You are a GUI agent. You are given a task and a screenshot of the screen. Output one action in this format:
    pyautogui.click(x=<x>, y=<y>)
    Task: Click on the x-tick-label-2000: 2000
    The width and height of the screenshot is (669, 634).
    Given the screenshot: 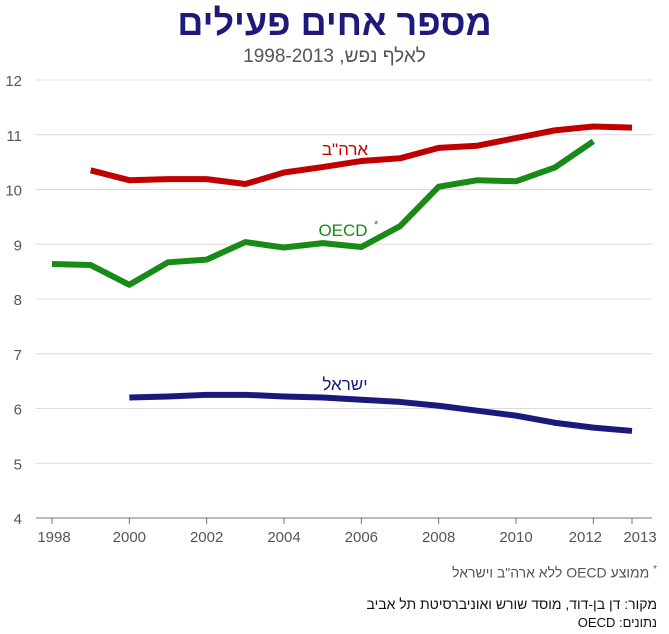 What is the action you would take?
    pyautogui.click(x=129, y=537)
    